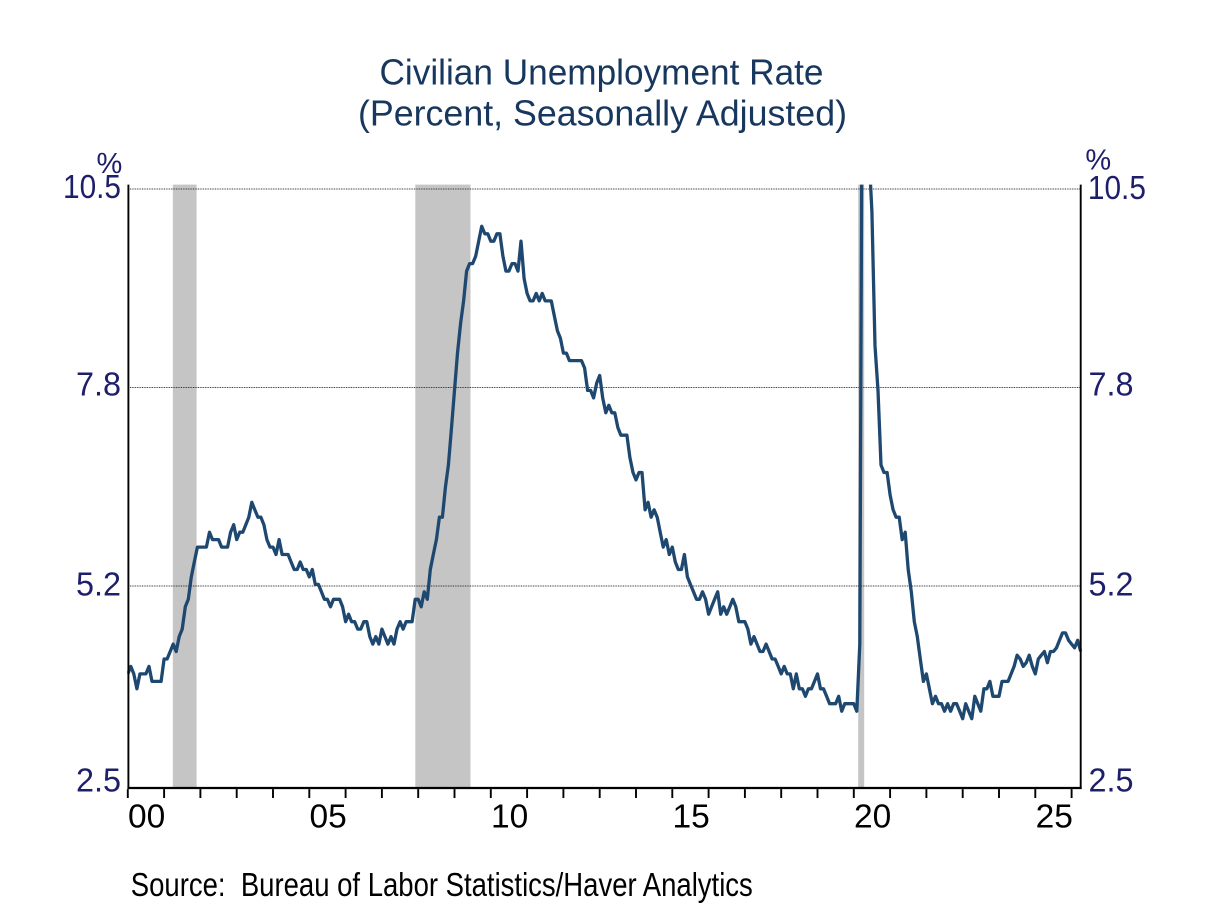 This screenshot has height=911, width=1208. I want to click on svg-text: (Percent, Seasonally Adjusted), so click(602, 113).